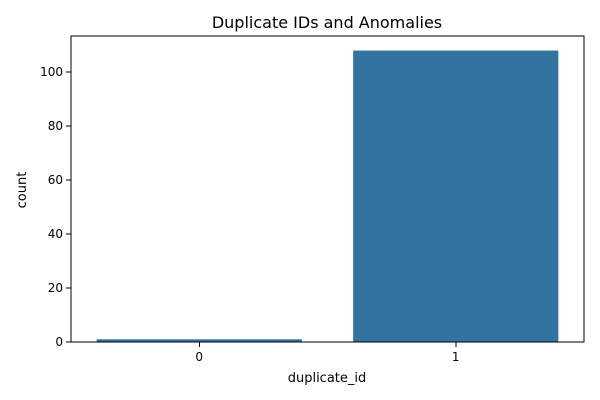  I want to click on y-tick-label-60: 60, so click(55, 180).